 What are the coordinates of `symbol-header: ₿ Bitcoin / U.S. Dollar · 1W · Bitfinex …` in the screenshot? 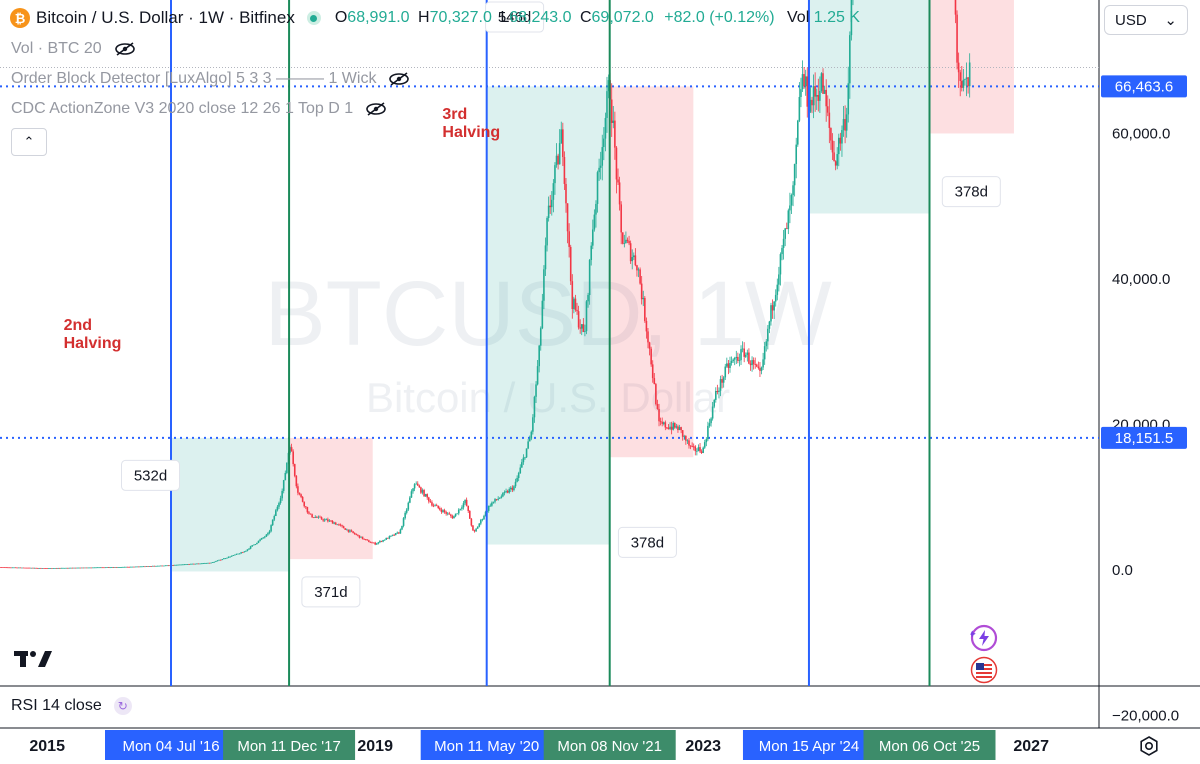 It's located at (435, 18).